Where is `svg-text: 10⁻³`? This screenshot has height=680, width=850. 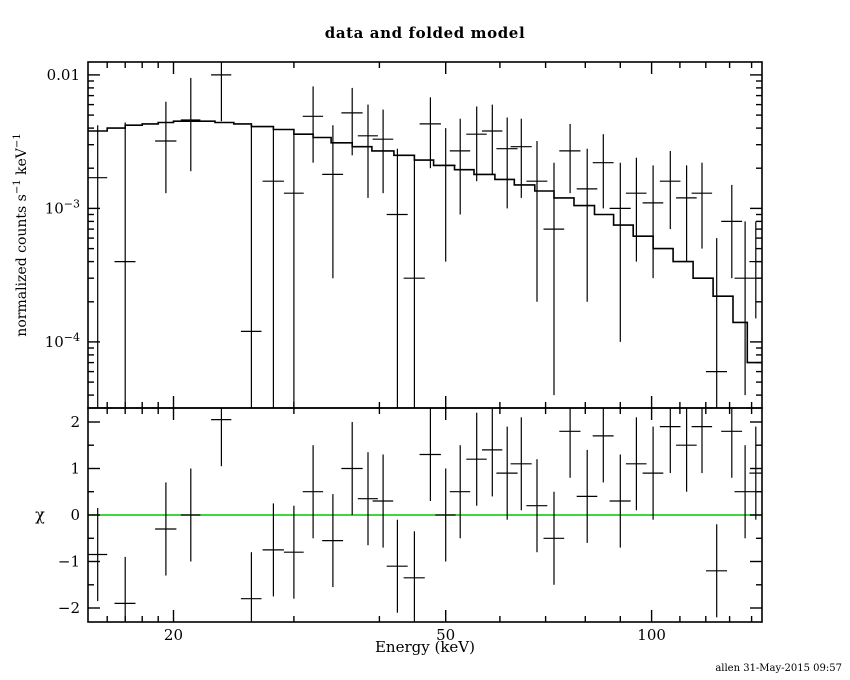
svg-text: 10⁻³ is located at coordinates (62, 207).